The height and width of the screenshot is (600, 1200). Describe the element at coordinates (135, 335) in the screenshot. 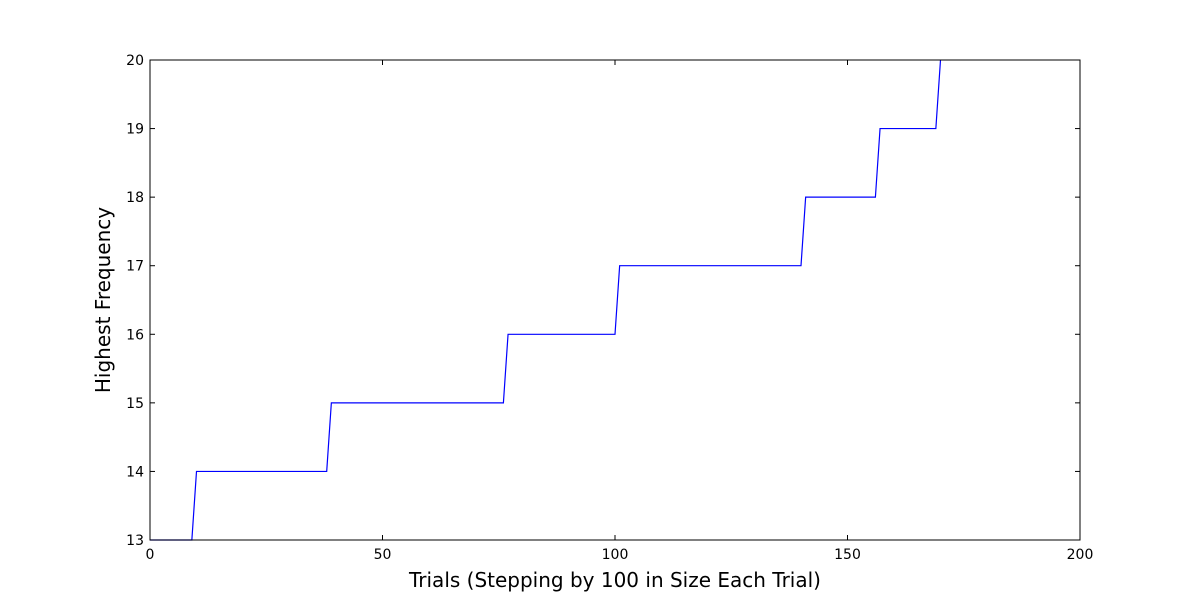

I see `y-tick-label: 16` at that location.